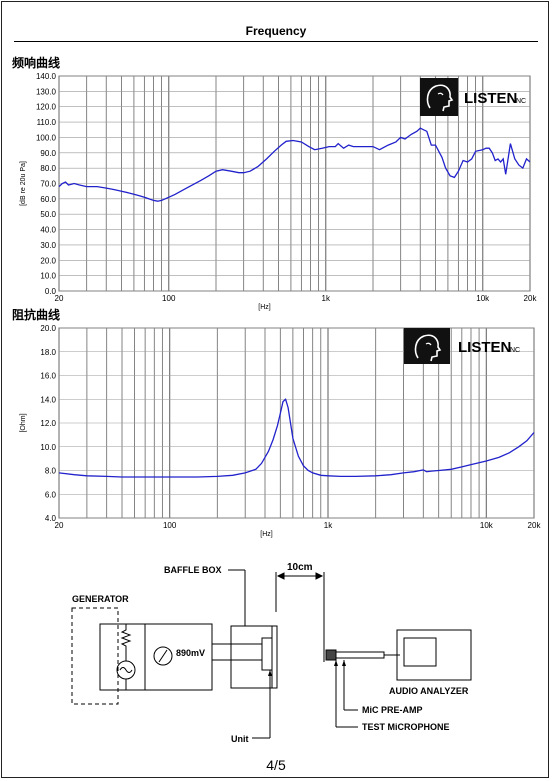 This screenshot has height=781, width=552. I want to click on generator-circuit, so click(156, 657).